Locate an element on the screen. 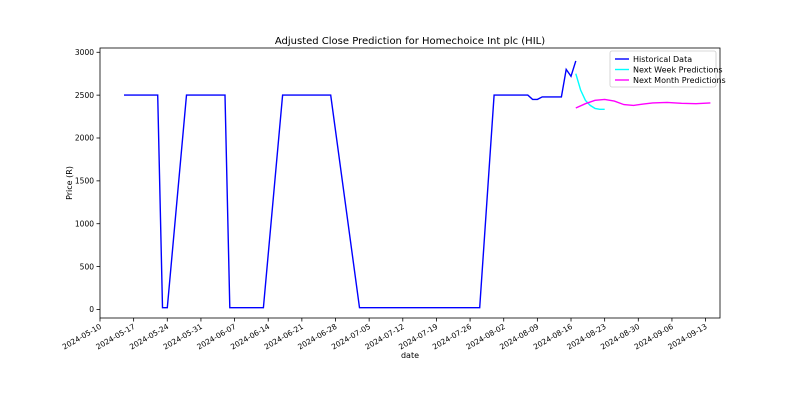  y-tick-label: 0 is located at coordinates (91, 309).